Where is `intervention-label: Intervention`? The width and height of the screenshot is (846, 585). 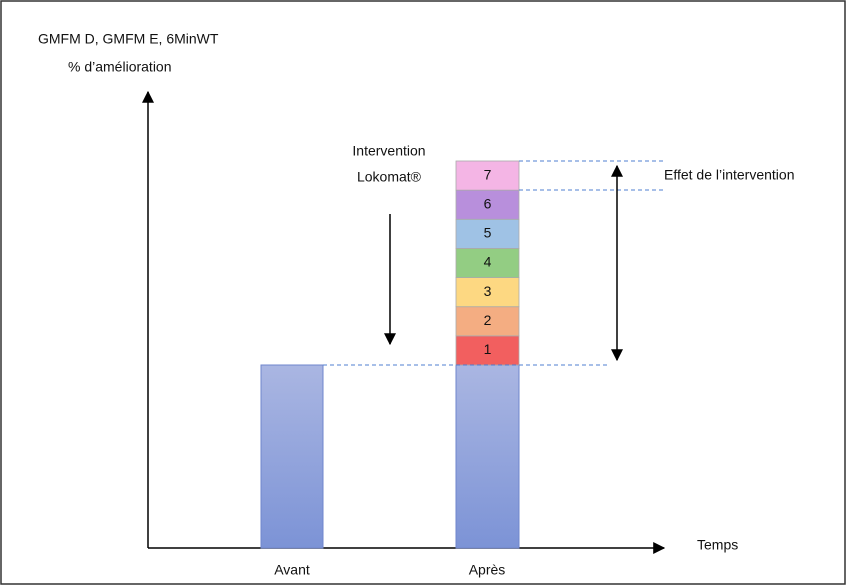 intervention-label: Intervention is located at coordinates (388, 151).